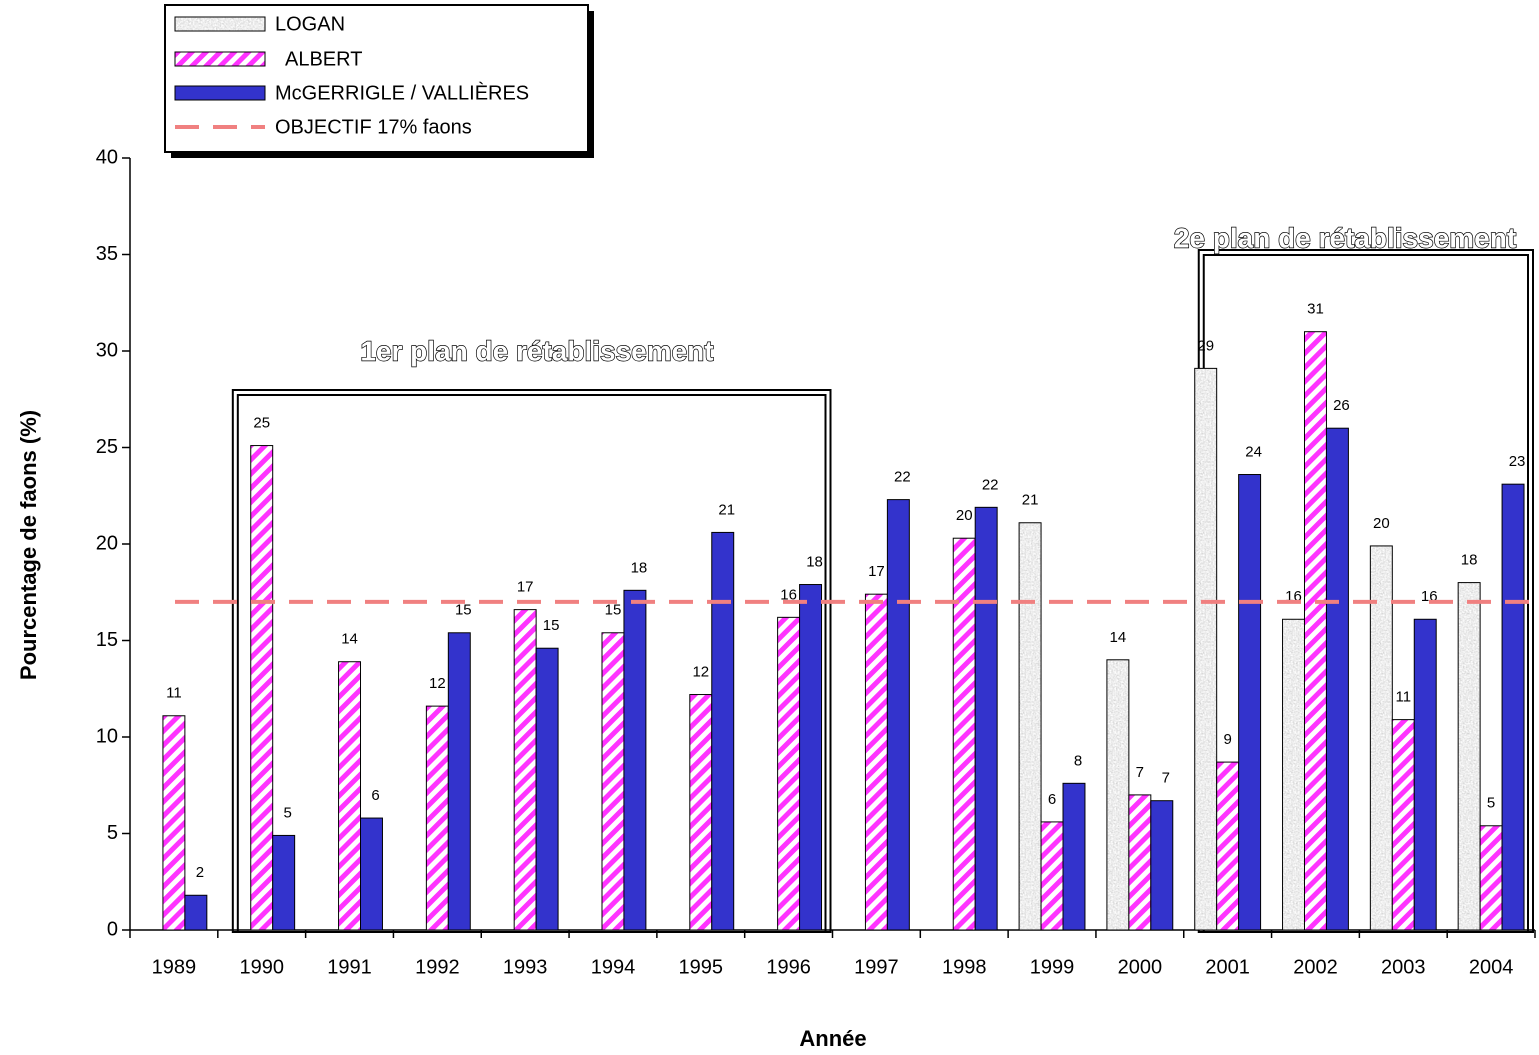 Image resolution: width=1539 pixels, height=1055 pixels. I want to click on y-tick-label: 25, so click(107, 447).